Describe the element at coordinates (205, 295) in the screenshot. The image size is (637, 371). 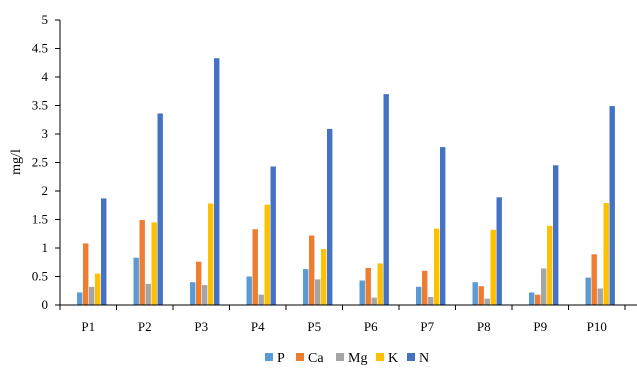
I see `bar-Mg-P3` at that location.